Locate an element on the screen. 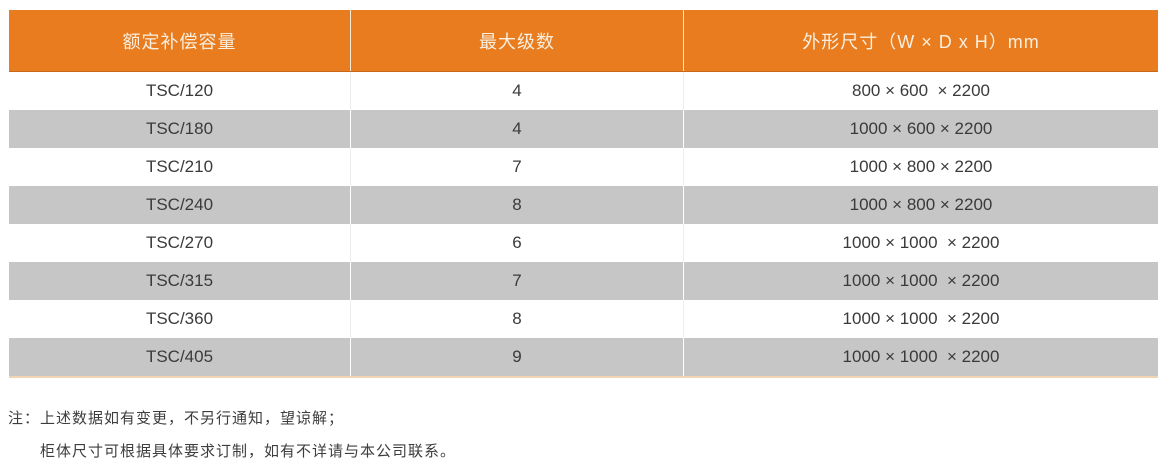 The height and width of the screenshot is (471, 1167). cell-model: TSC/360 is located at coordinates (179, 318).